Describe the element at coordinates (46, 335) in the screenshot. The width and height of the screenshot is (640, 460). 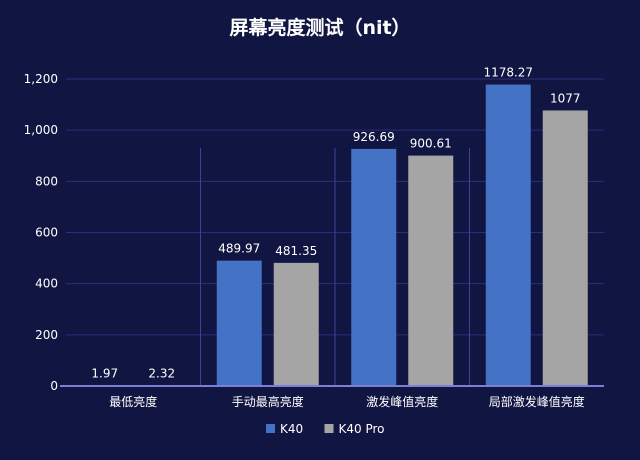
I see `y-tick-label: 200` at that location.